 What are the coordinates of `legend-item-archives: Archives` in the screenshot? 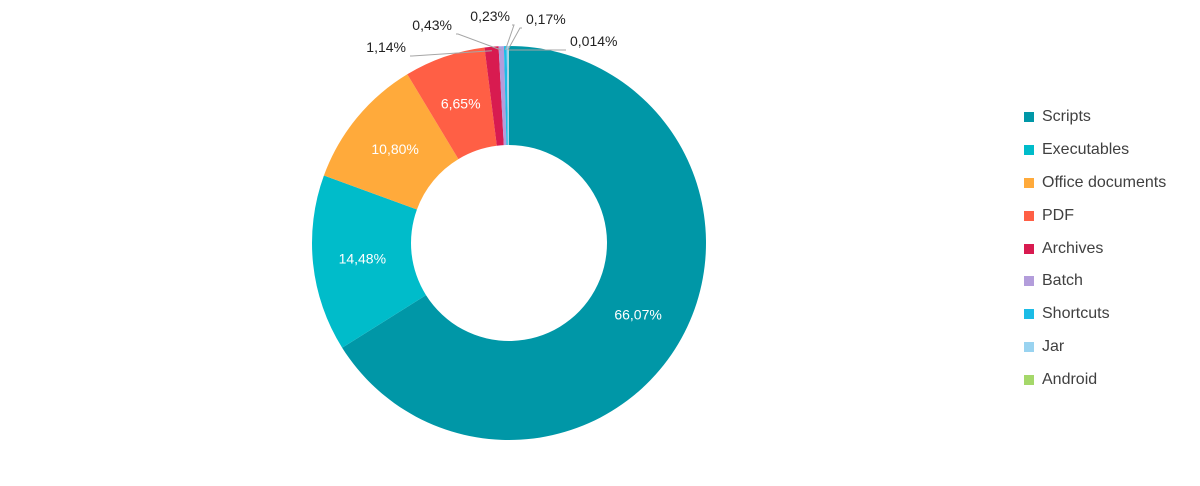 It's located at (1095, 248).